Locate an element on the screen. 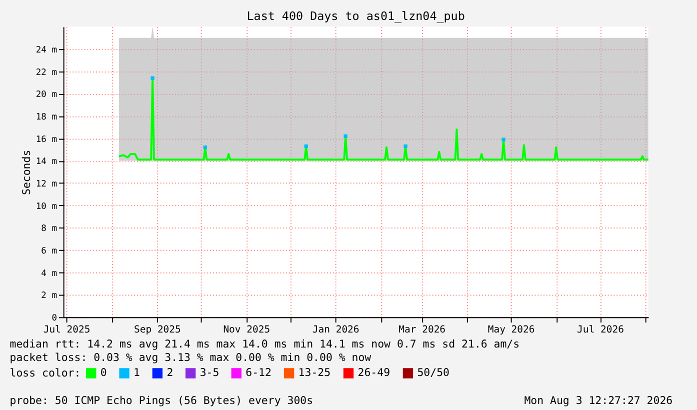 Image resolution: width=697 pixels, height=410 pixels. legend-label: 2 is located at coordinates (170, 373).